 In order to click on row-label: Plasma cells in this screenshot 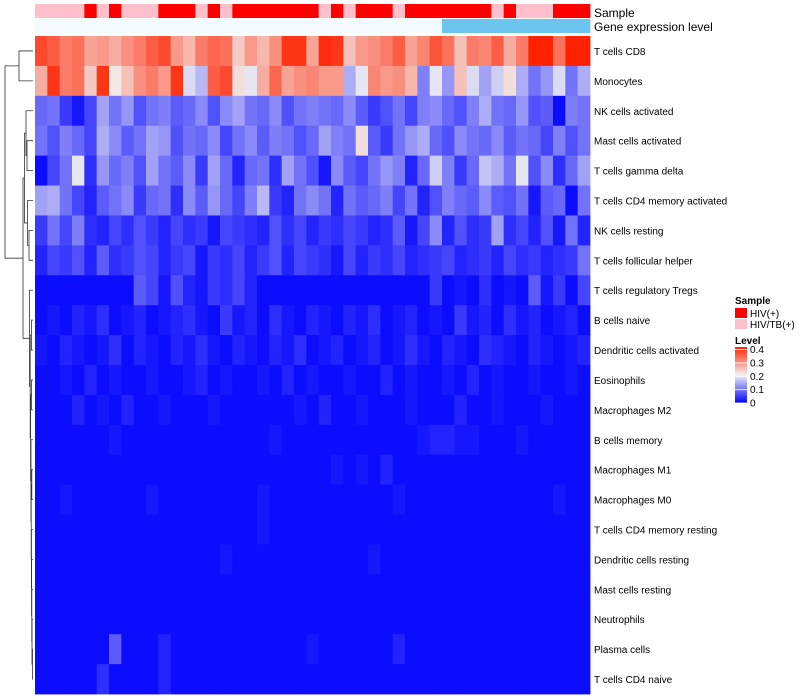, I will do `click(622, 650)`.